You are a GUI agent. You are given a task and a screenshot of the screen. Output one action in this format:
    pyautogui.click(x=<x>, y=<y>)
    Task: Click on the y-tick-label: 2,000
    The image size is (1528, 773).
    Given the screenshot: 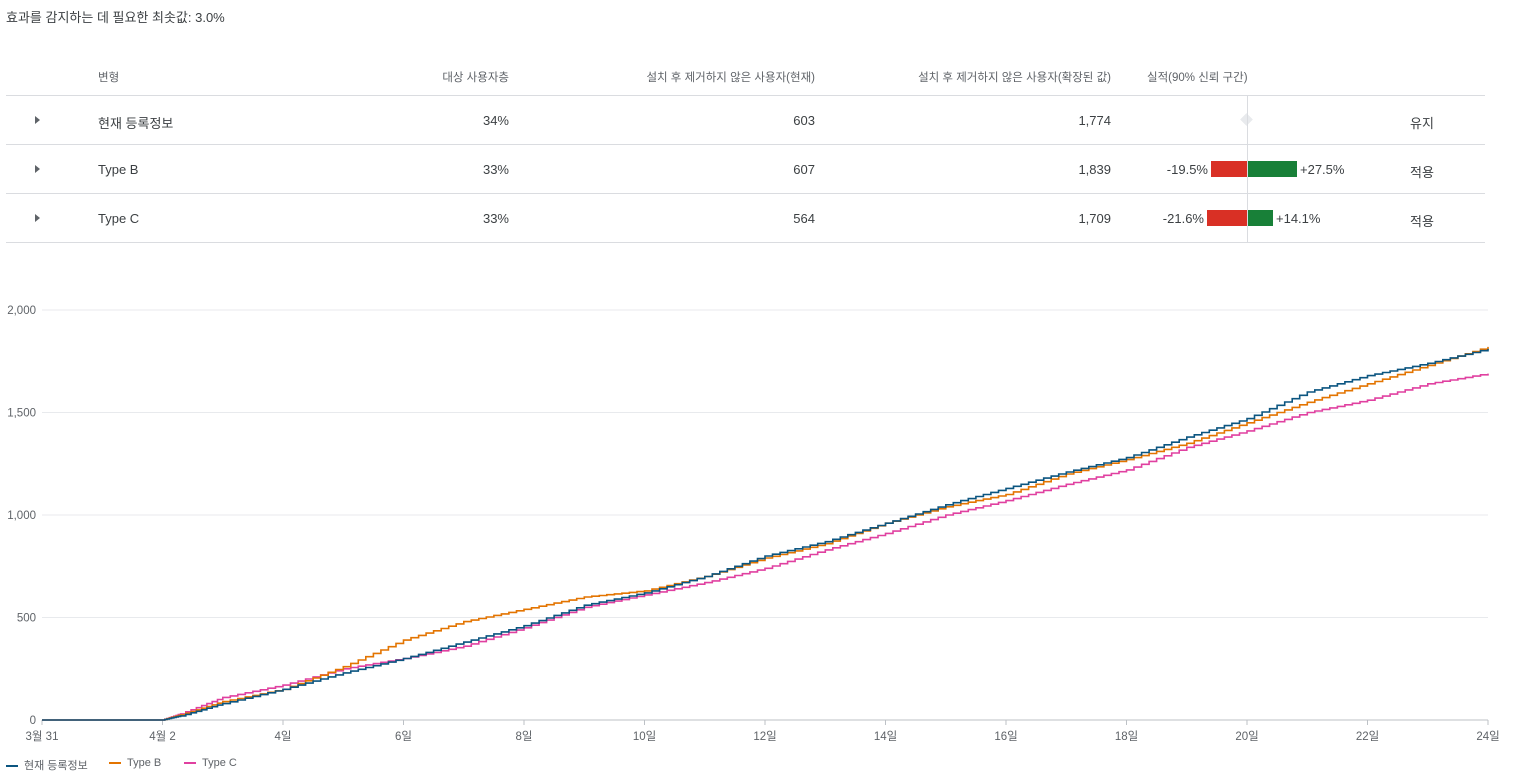 What is the action you would take?
    pyautogui.click(x=21, y=311)
    